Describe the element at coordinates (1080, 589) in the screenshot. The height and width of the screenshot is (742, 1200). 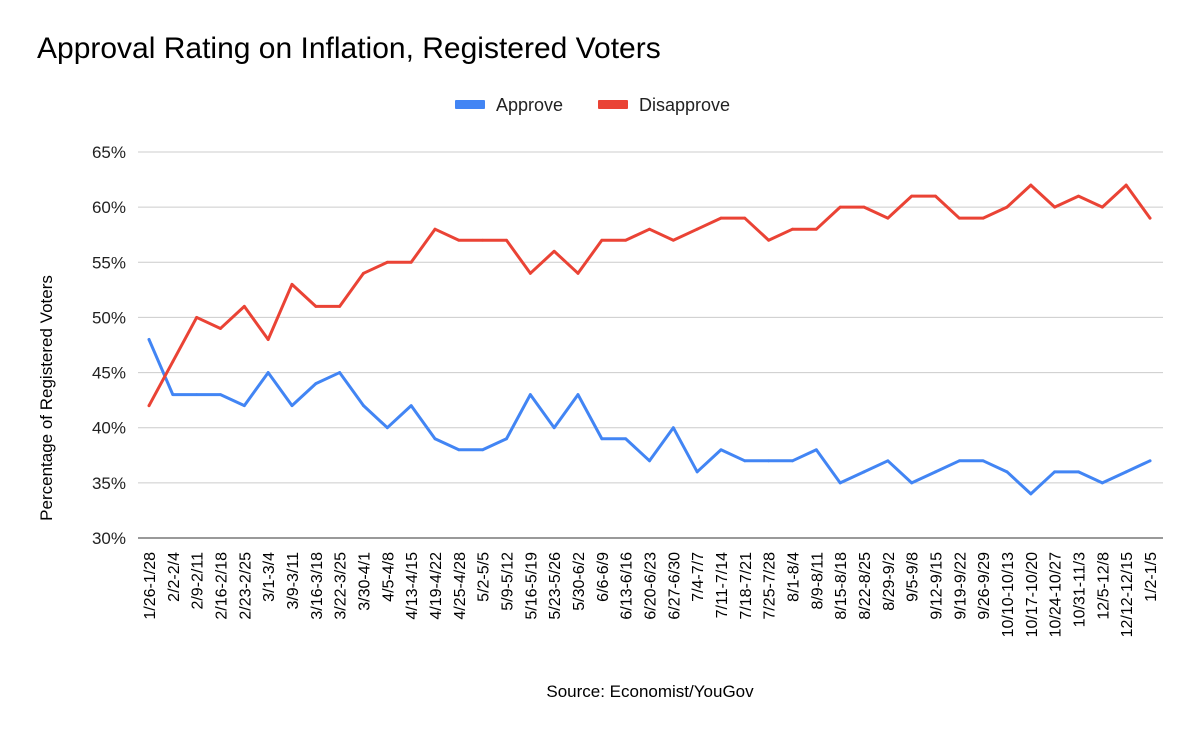
I see `x-tick-label: 10/31-11/3` at that location.